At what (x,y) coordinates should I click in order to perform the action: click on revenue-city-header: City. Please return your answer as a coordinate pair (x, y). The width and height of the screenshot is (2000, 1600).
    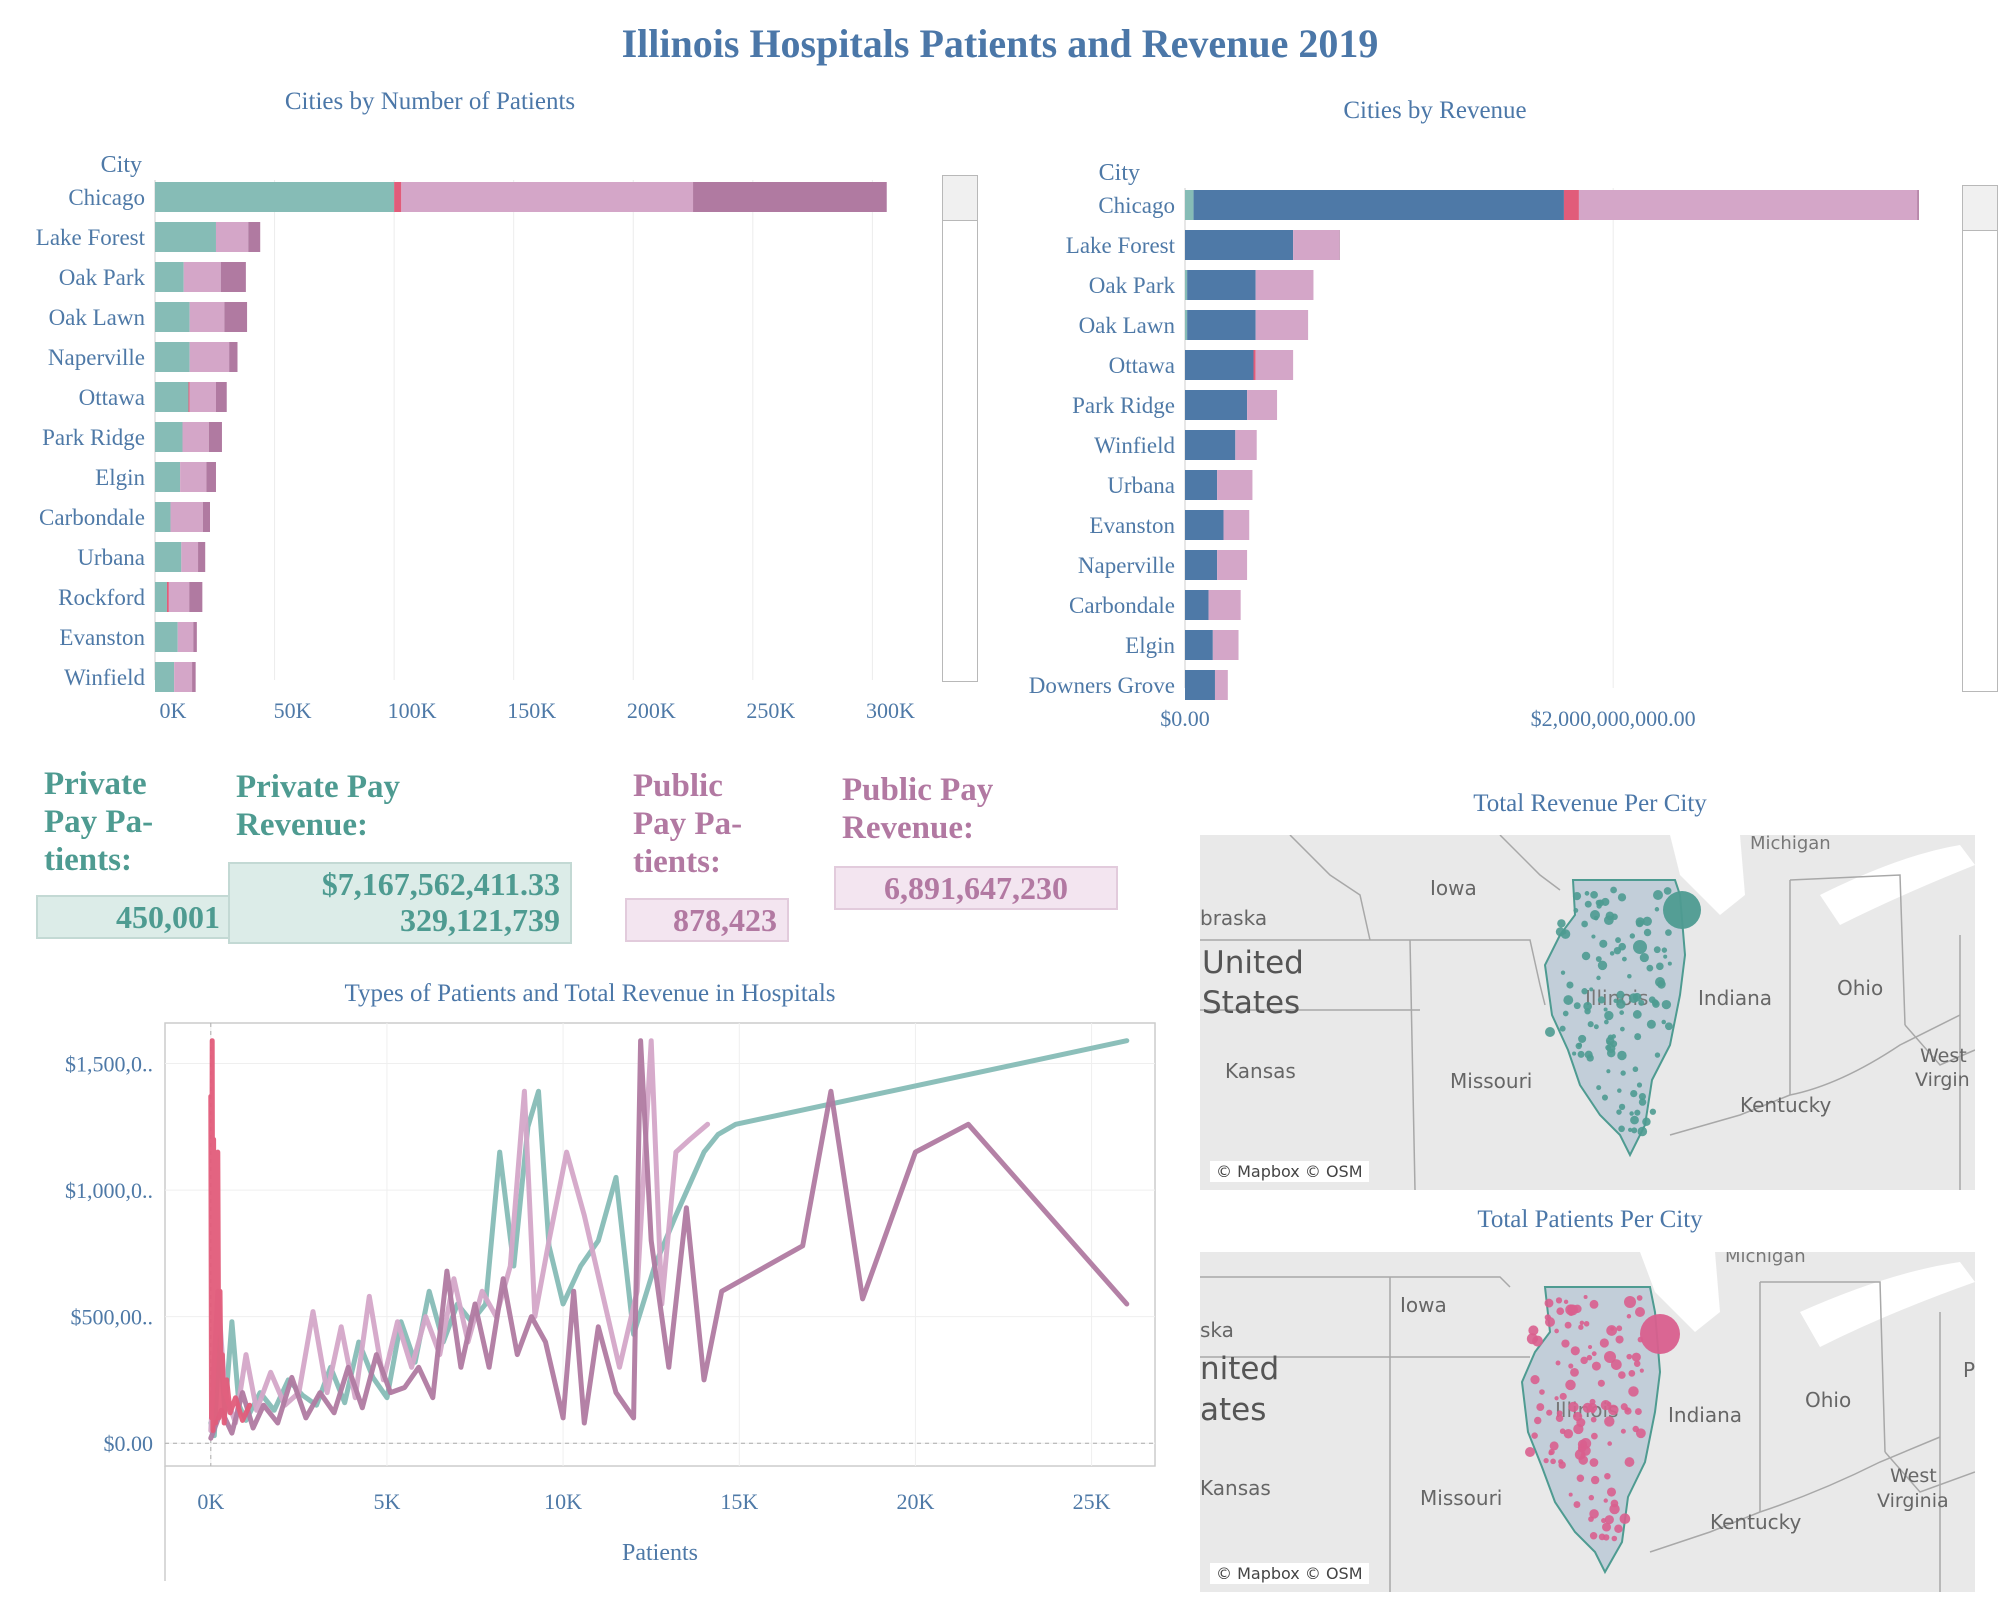
    Looking at the image, I should click on (1119, 173).